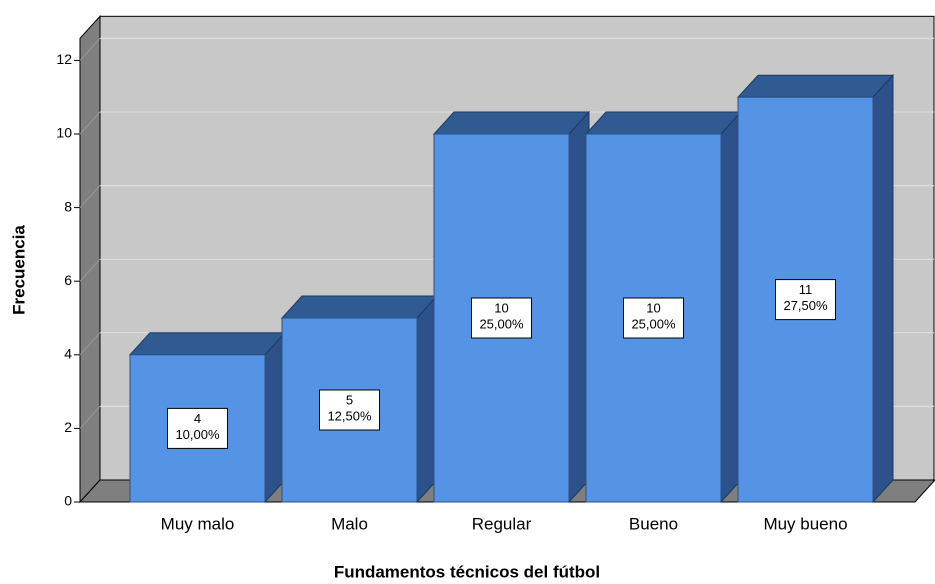  Describe the element at coordinates (349, 523) in the screenshot. I see `x-tick-label: Malo` at that location.